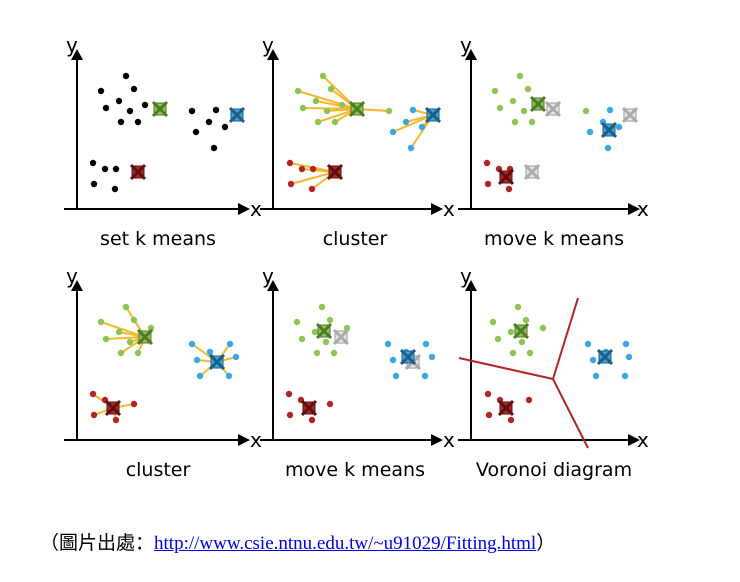 The image size is (740, 582). I want to click on panel-cluster-2: y x cluster, so click(163, 372).